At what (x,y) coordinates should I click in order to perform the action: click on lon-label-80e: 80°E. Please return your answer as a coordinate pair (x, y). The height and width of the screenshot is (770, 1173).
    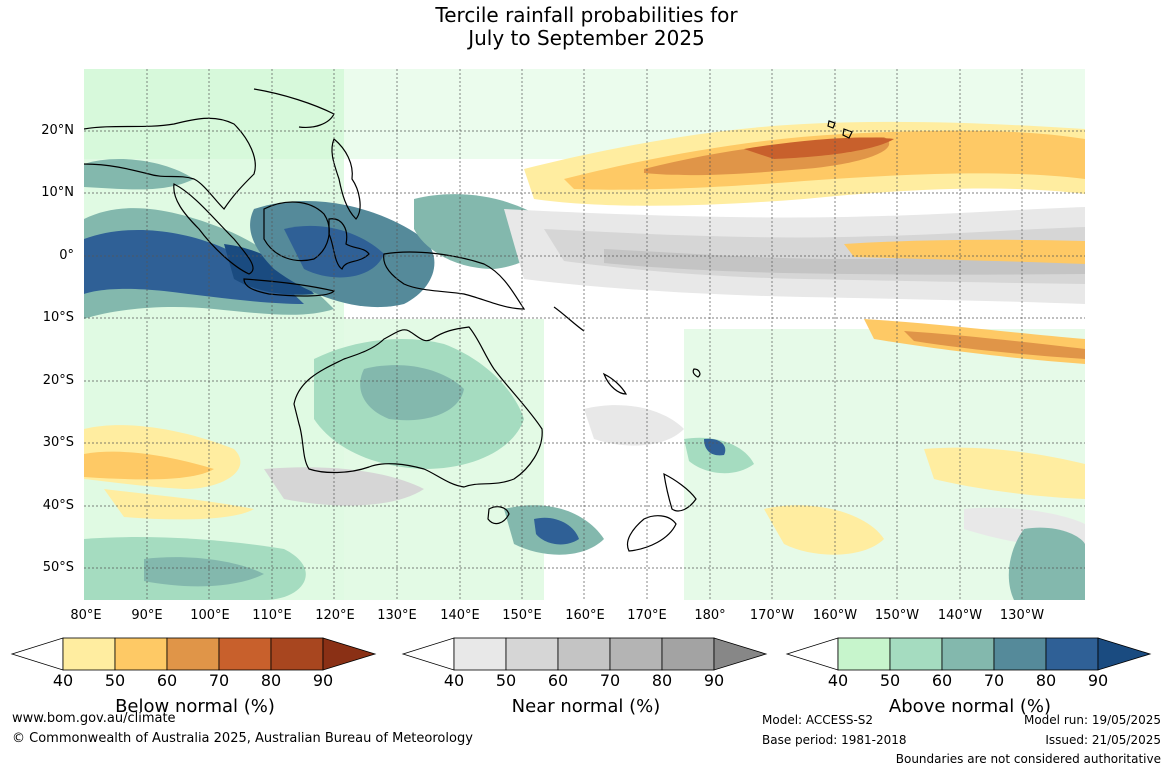
    Looking at the image, I should click on (86, 615).